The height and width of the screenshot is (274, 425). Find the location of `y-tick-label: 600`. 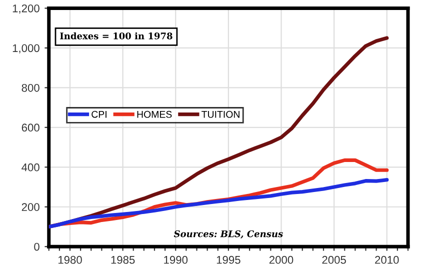

y-tick-label: 600 is located at coordinates (31, 128).